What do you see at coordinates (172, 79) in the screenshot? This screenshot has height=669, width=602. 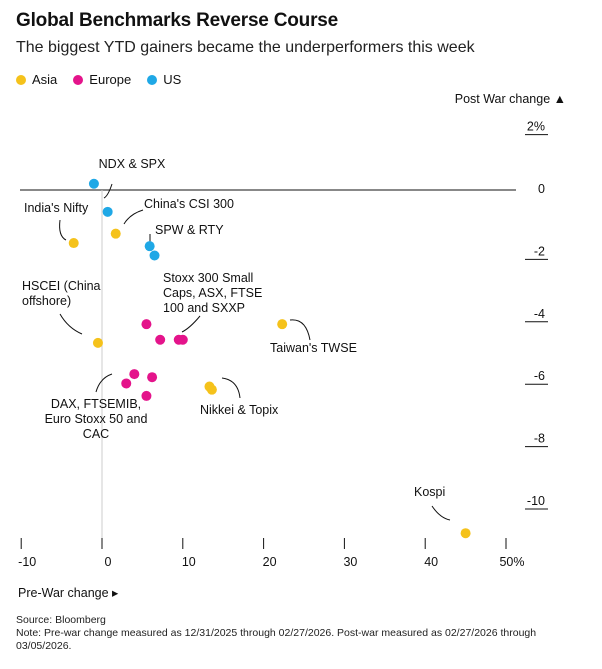 I see `legend-label-us: US` at bounding box center [172, 79].